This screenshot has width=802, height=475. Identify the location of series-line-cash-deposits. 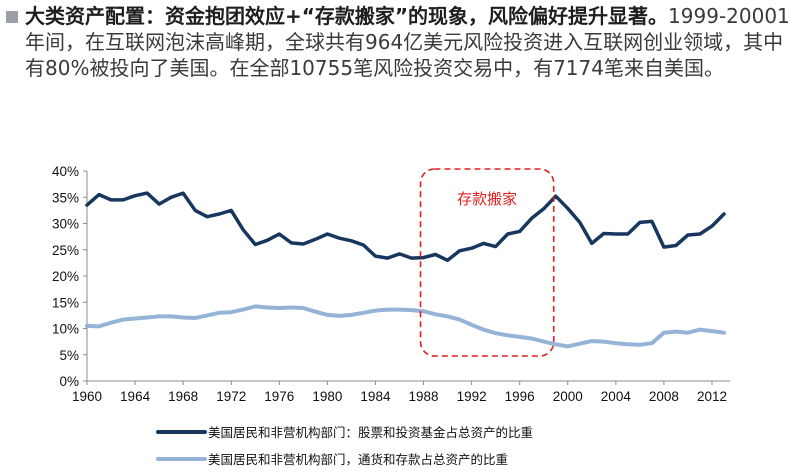
(405, 326).